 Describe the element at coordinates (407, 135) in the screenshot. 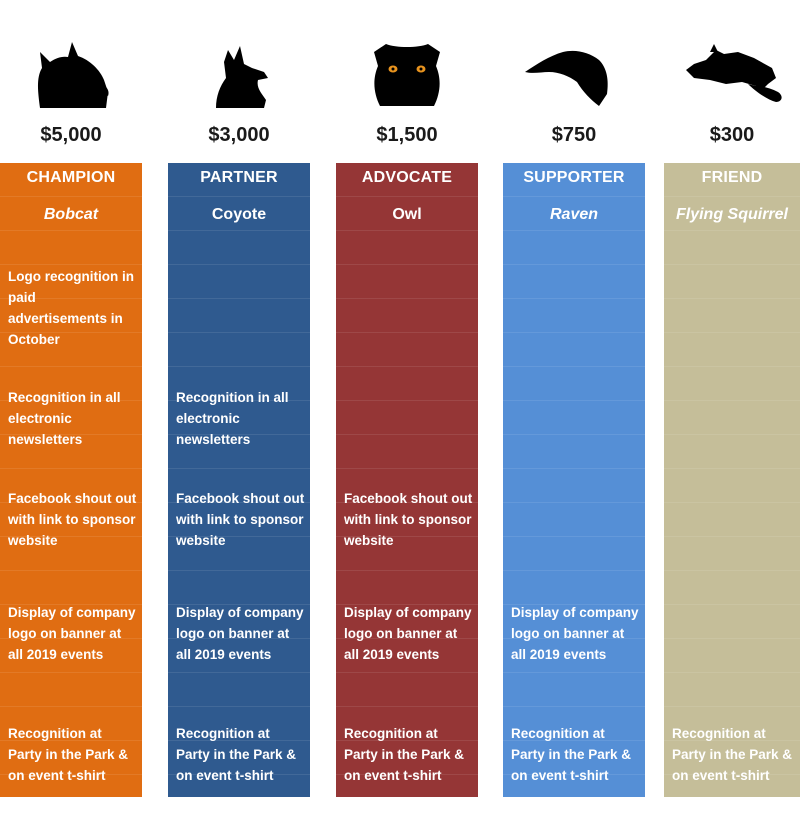

I see `tier-price: $1,500` at that location.